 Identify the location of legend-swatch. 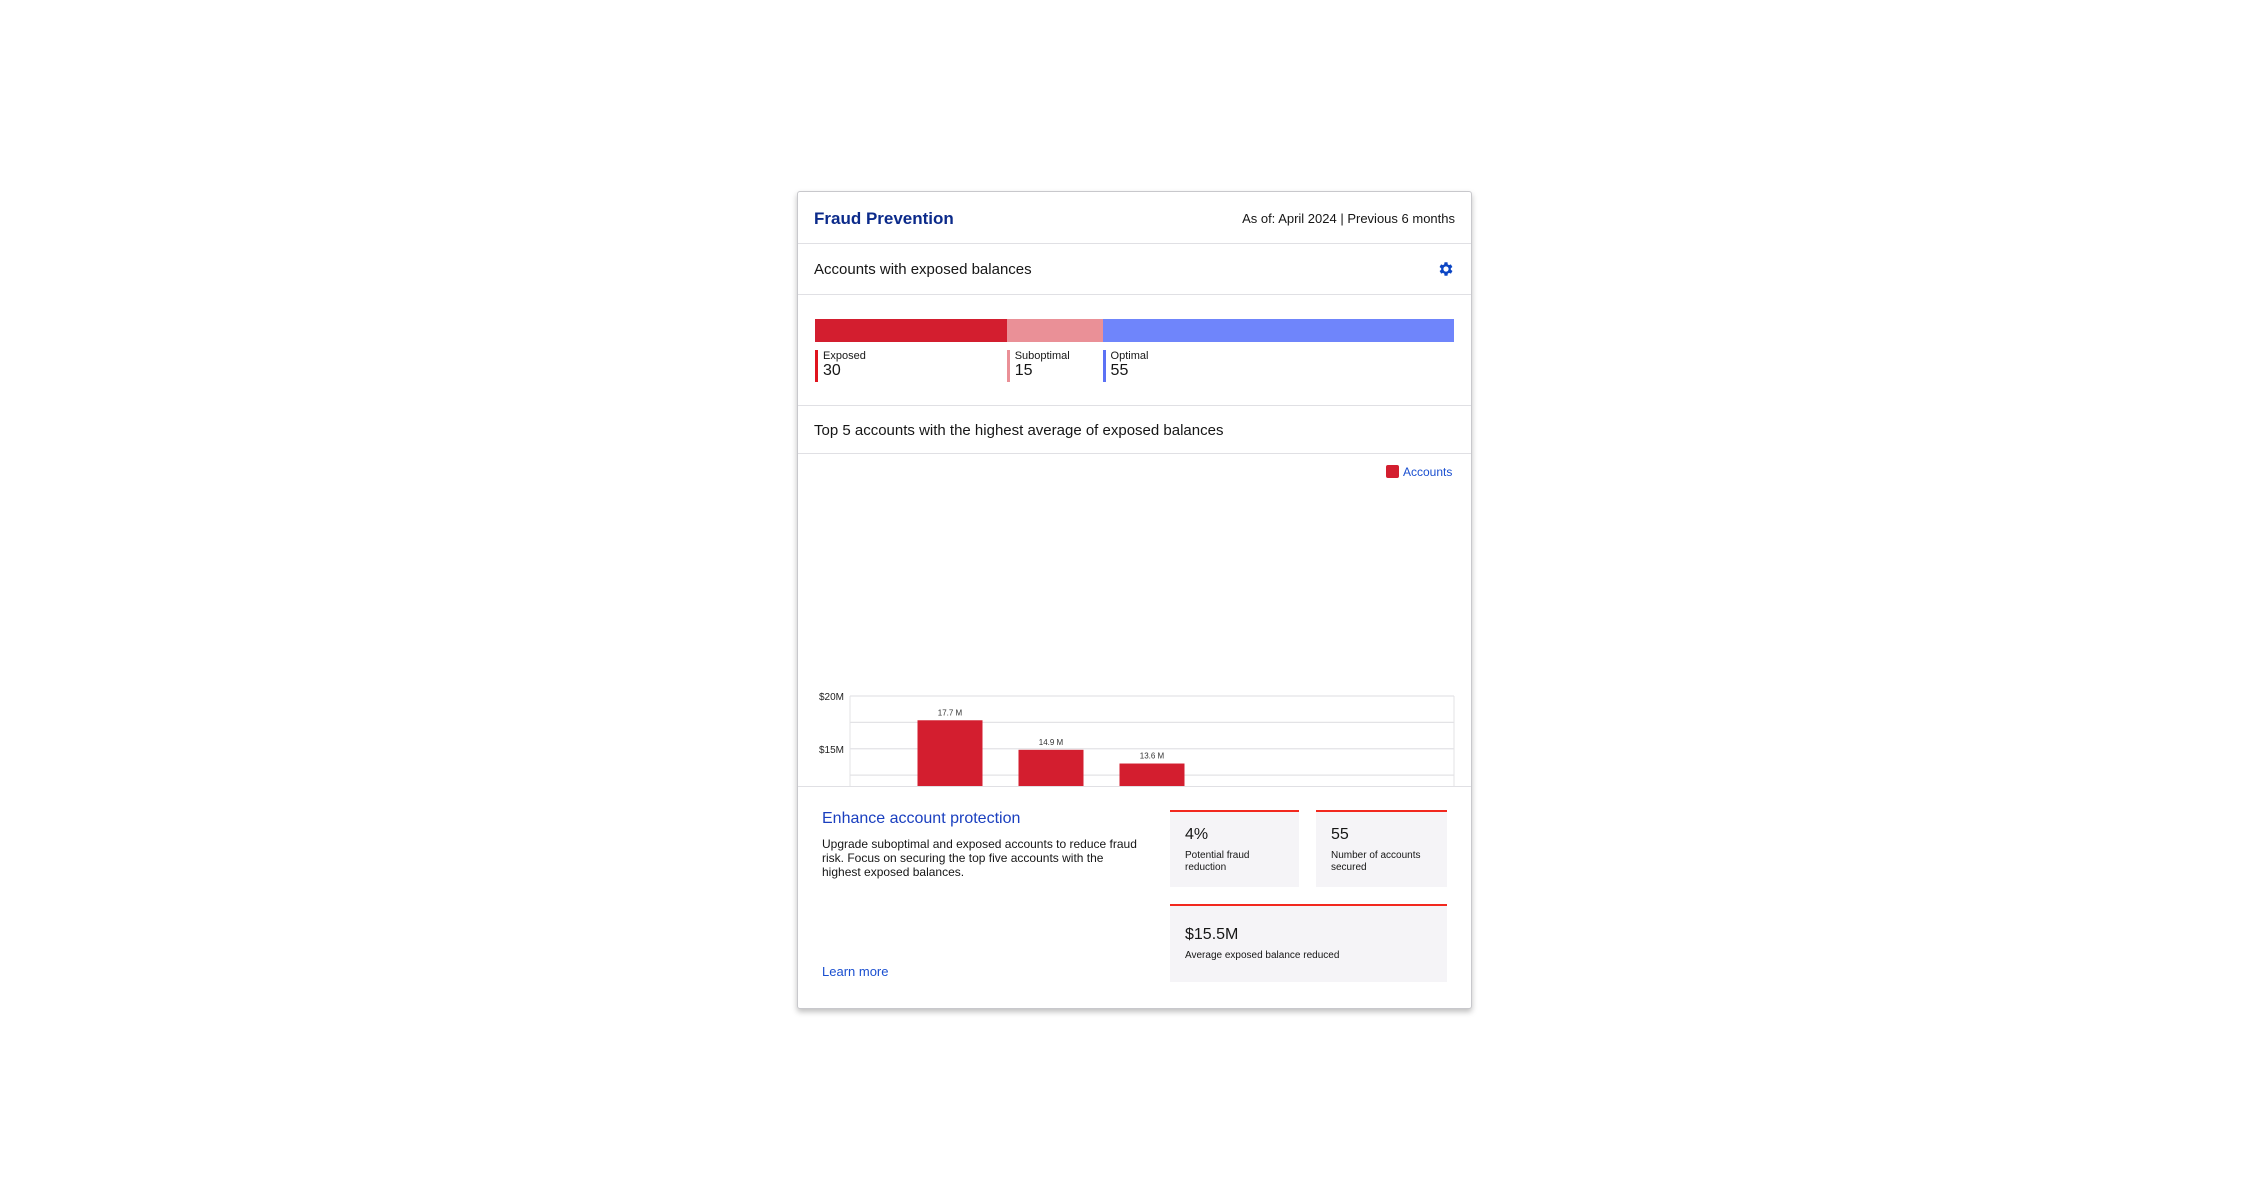
(1392, 471).